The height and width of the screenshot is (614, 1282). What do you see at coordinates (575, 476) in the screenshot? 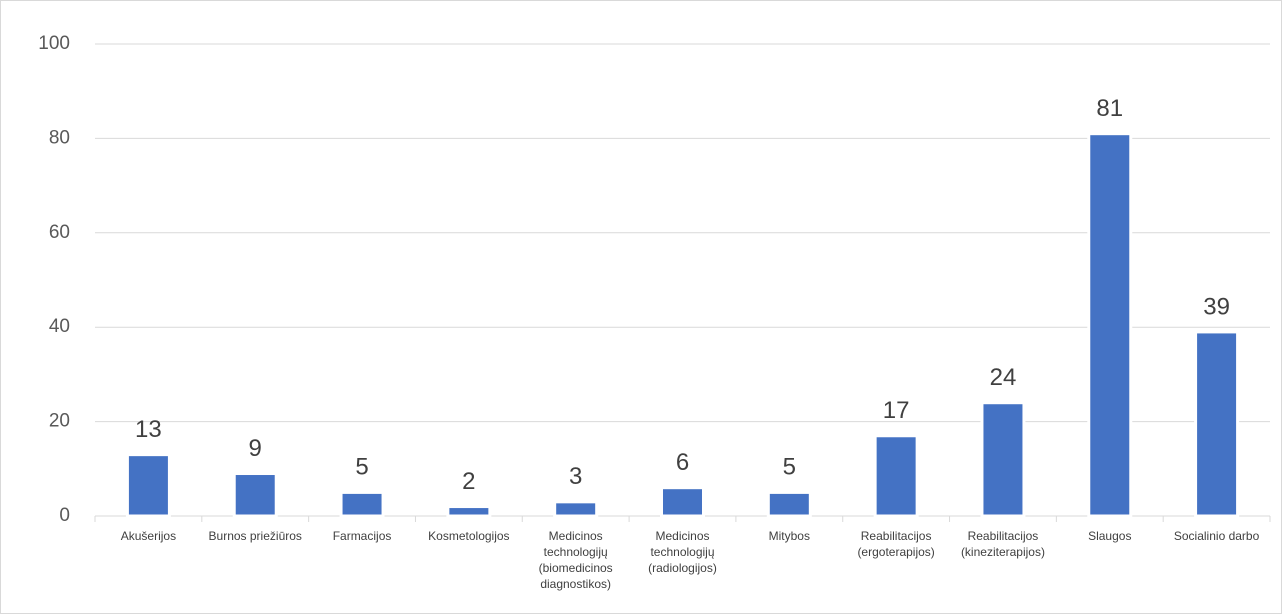
I see `data-label: 3` at bounding box center [575, 476].